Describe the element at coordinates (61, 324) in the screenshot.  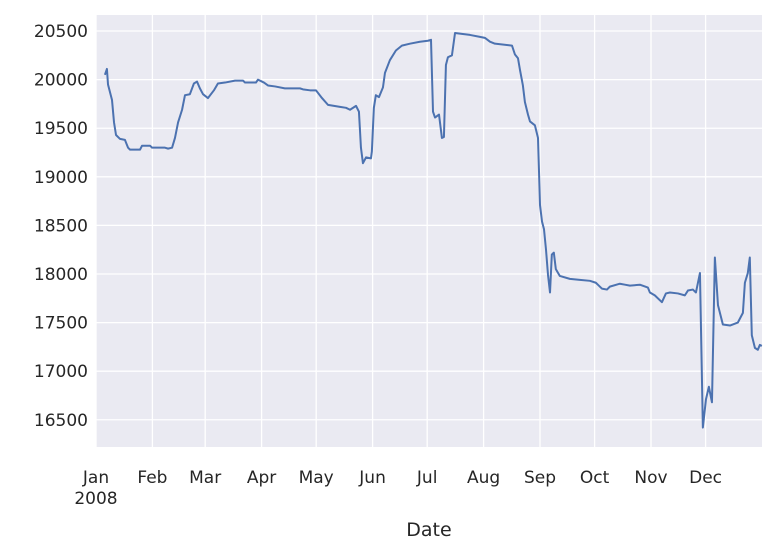
I see `y-tick-label: 17500` at that location.